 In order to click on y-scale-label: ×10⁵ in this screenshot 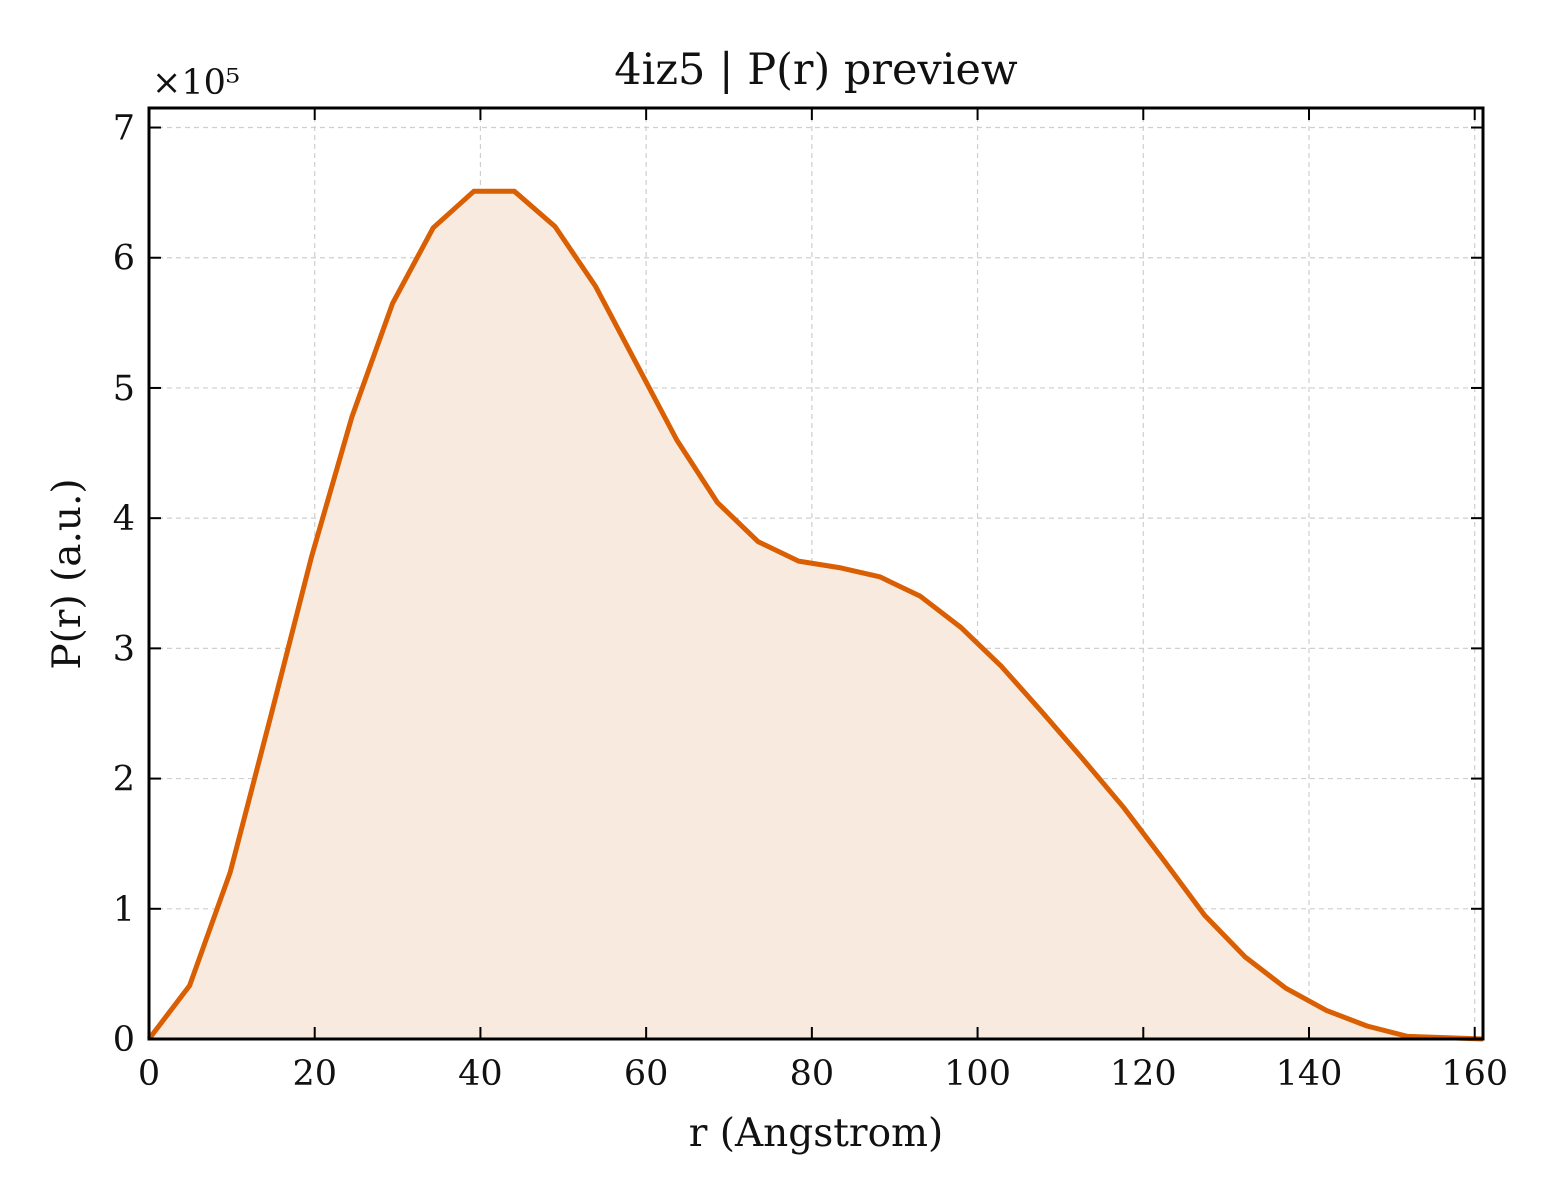, I will do `click(196, 83)`.